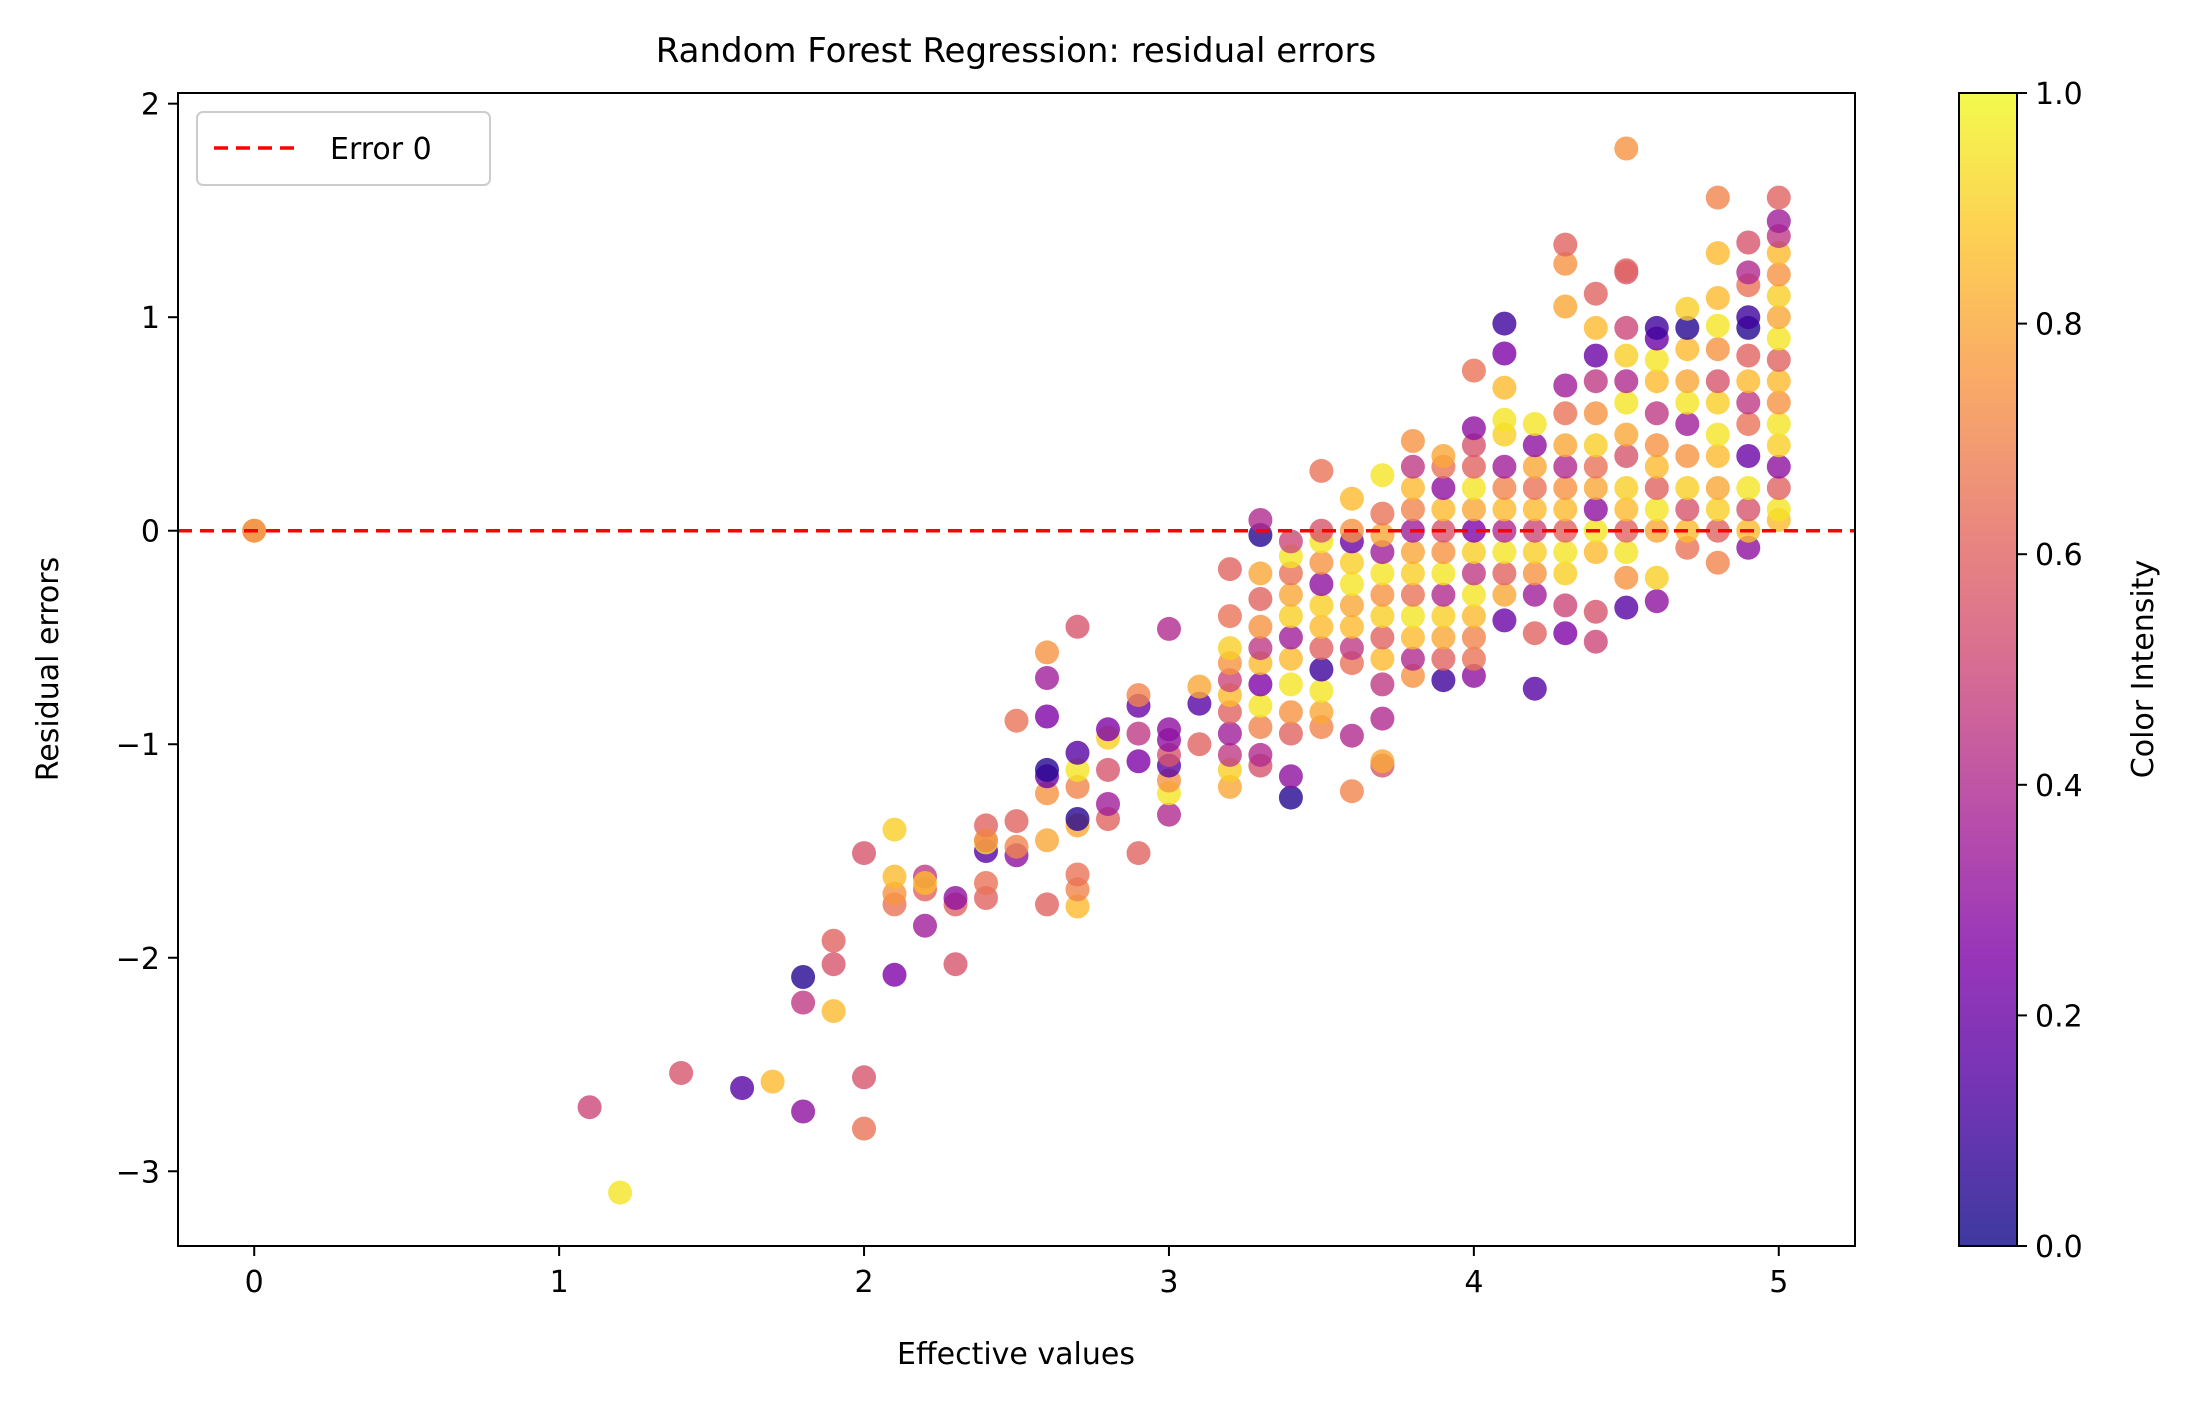 The height and width of the screenshot is (1403, 2195). What do you see at coordinates (1988, 669) in the screenshot?
I see `colorbar-gradient` at bounding box center [1988, 669].